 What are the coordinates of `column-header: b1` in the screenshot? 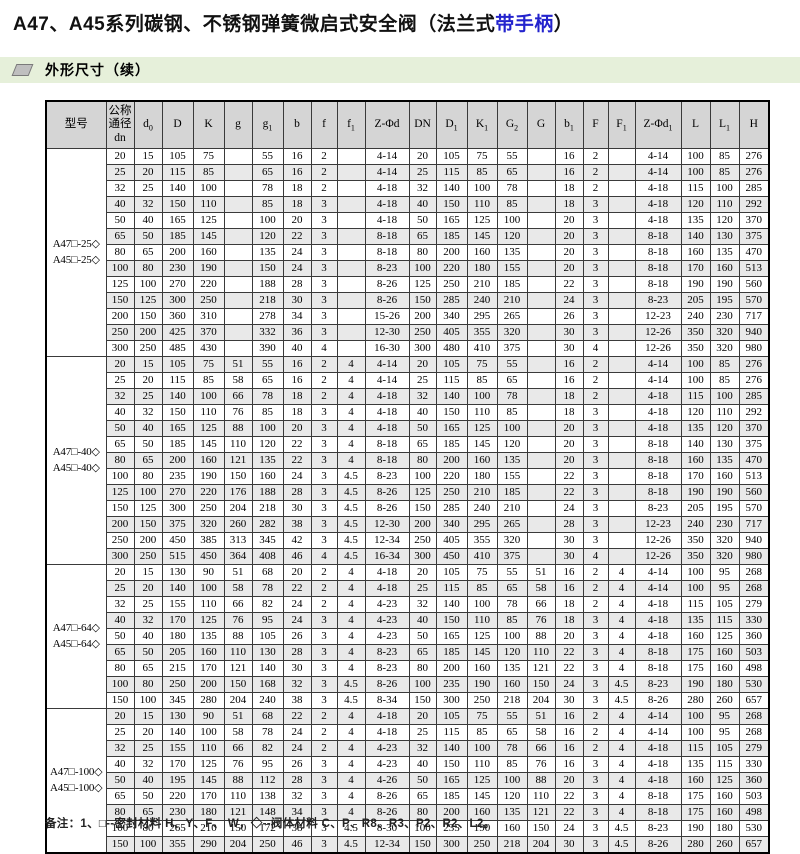 It's located at (569, 124).